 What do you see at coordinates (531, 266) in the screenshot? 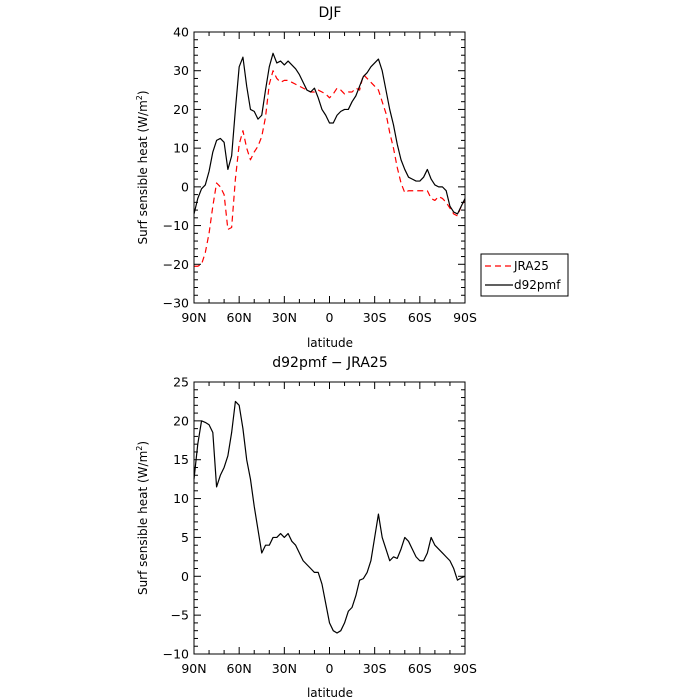
I see `legend-label-jra25: JRA25` at bounding box center [531, 266].